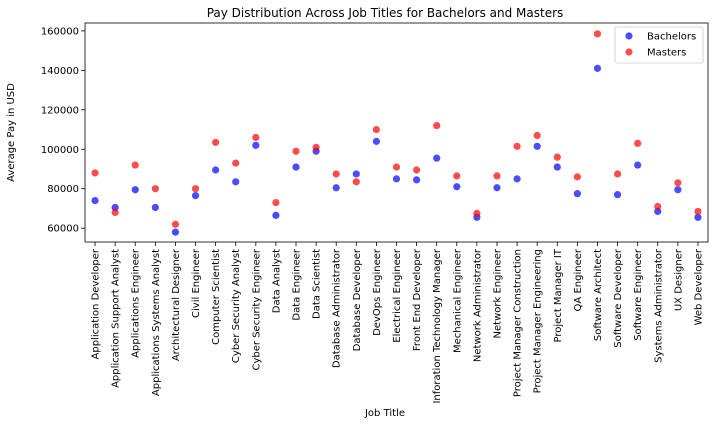  I want to click on y-tick-label: 80000, so click(63, 189).